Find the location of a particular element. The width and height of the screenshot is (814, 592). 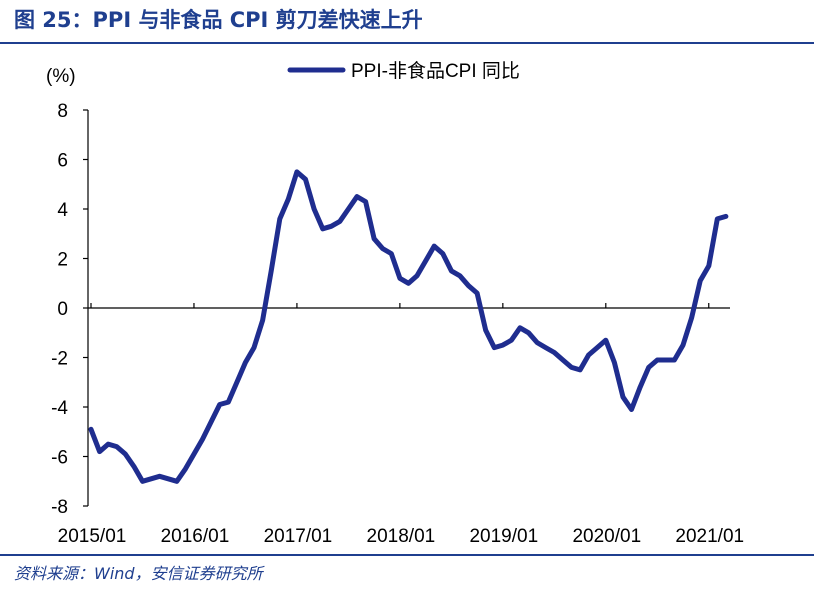

x-tick-label: 2018/01 is located at coordinates (401, 536).